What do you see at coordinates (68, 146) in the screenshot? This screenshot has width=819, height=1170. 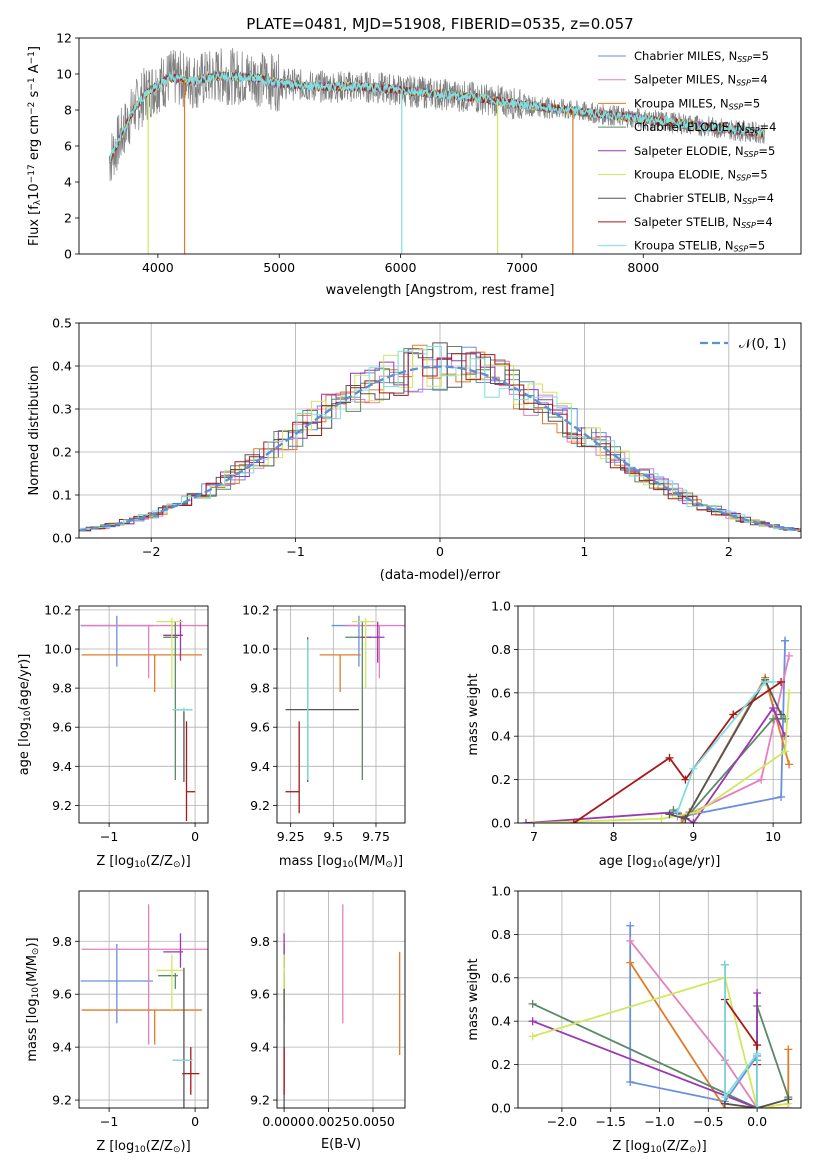 I see `y-tick-label: 6` at bounding box center [68, 146].